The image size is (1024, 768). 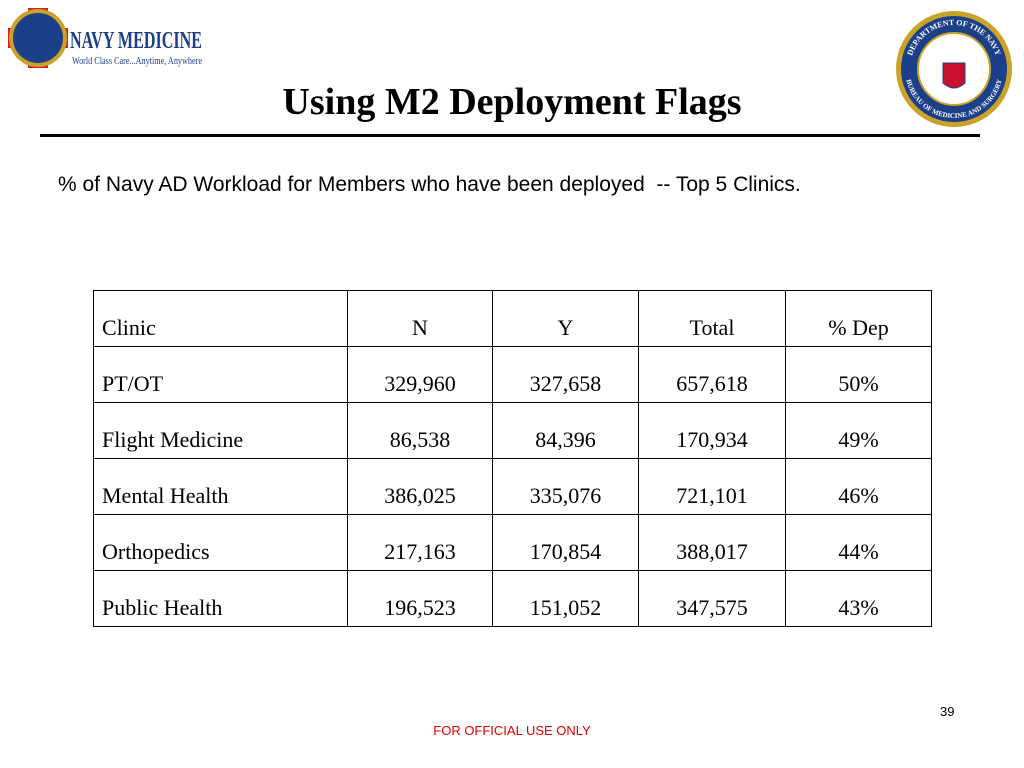 I want to click on cell-label: Orthopedics, so click(x=220, y=542).